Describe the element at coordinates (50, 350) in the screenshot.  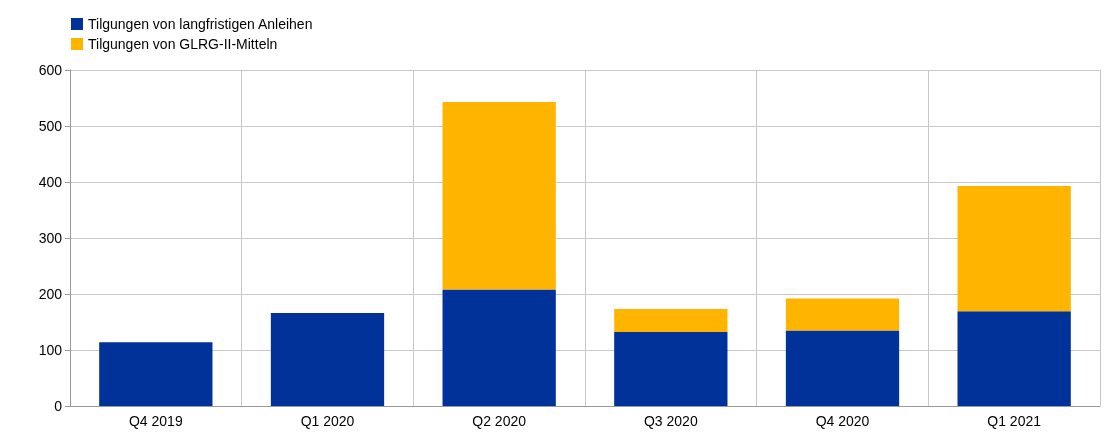
I see `y-tick-label: 100` at that location.